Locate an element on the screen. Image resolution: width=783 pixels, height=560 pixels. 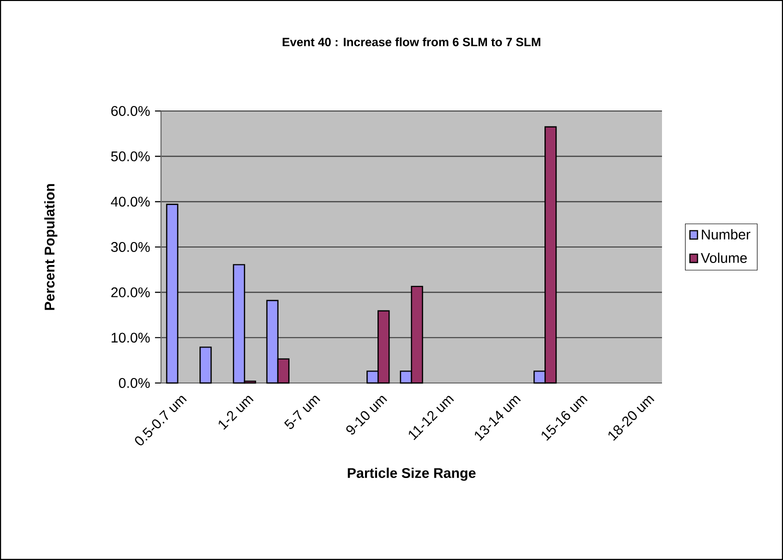
legend-label: Number is located at coordinates (726, 234).